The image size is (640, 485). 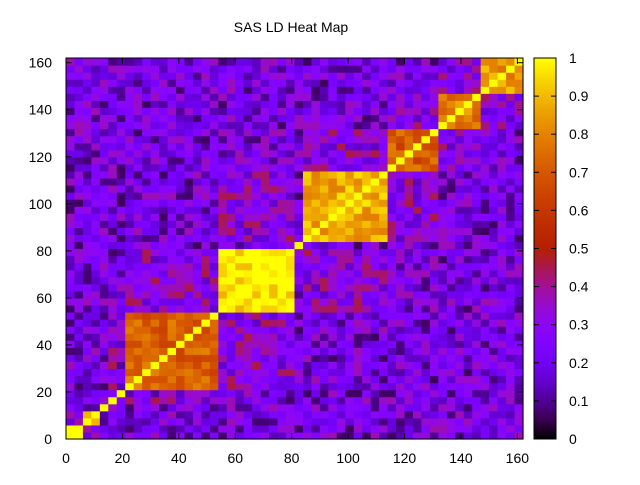 I want to click on x-tick-label: 140, so click(x=461, y=458).